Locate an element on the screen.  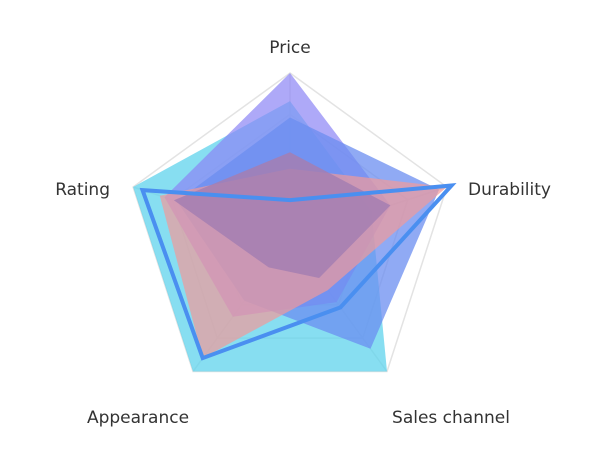
axis-label-price: Price is located at coordinates (289, 48).